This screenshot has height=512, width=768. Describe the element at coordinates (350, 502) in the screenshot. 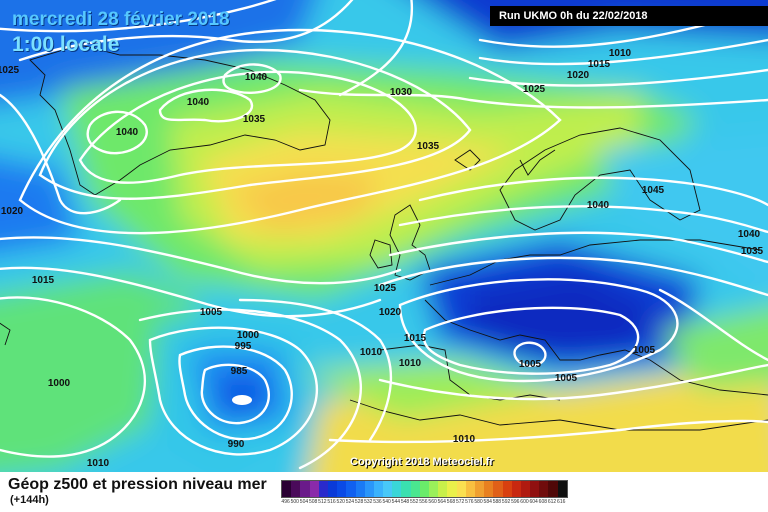

I see `color-scale-label: 524` at that location.